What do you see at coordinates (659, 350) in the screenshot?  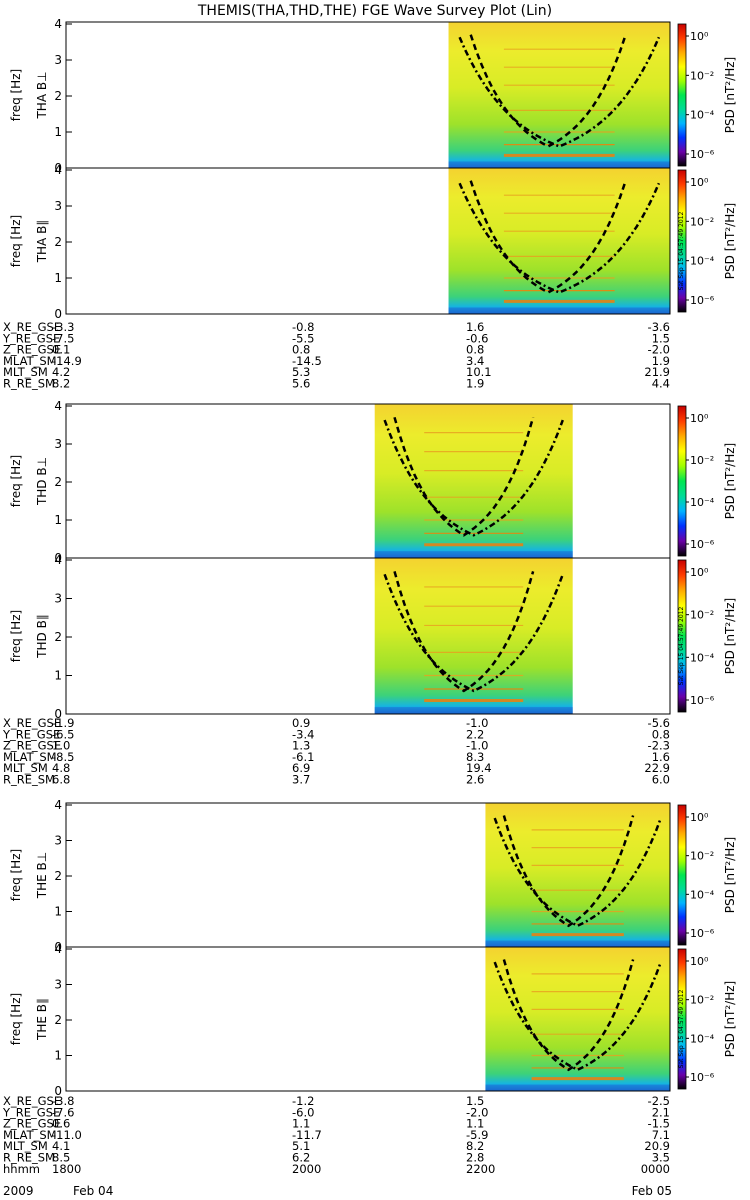 I see `ephemeris-value: -2.0` at bounding box center [659, 350].